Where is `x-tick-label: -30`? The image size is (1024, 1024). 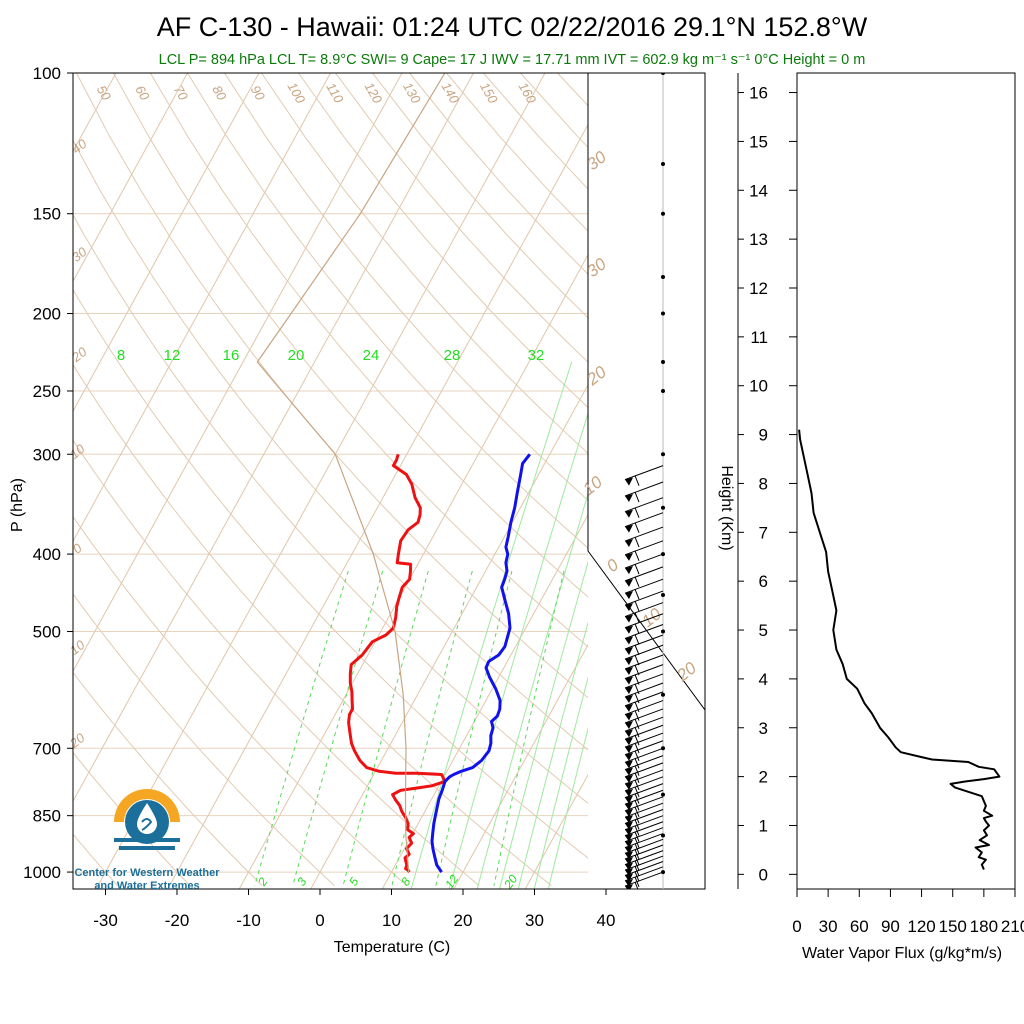 x-tick-label: -30 is located at coordinates (105, 920).